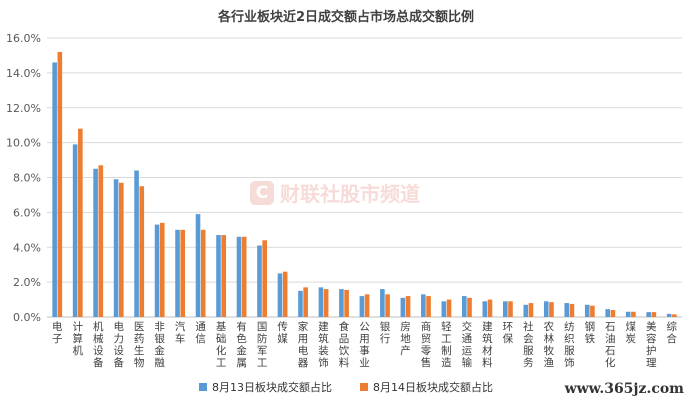 The width and height of the screenshot is (692, 401). I want to click on legend-label-aug13: 8月13日板块成交额占比, so click(272, 387).